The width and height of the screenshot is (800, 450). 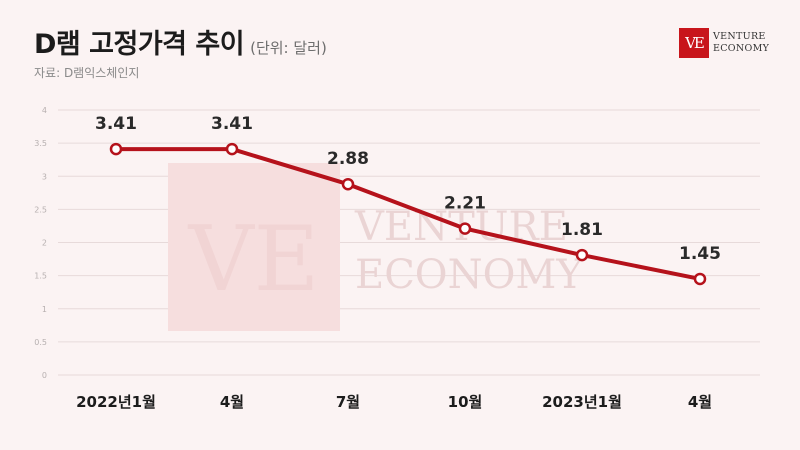 What do you see at coordinates (739, 36) in the screenshot?
I see `logo-line1: VENTURE` at bounding box center [739, 36].